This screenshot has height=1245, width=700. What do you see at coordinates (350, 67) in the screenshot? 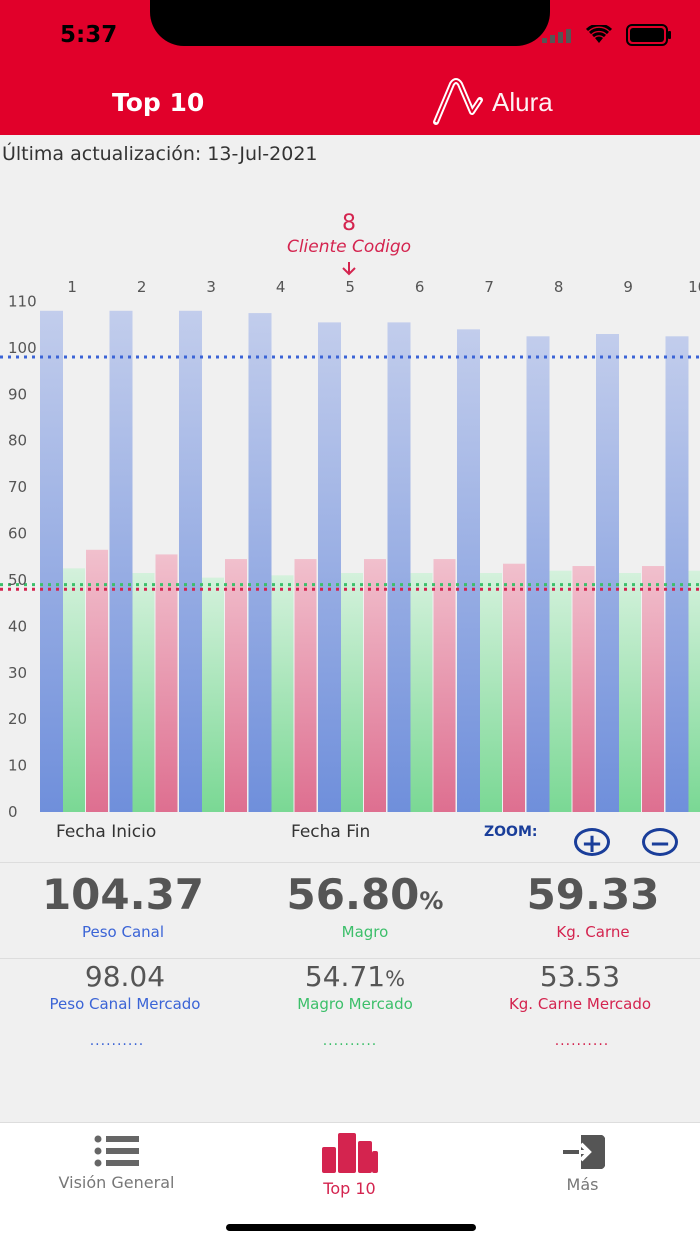
I see `header-bar: 5:37 Top 10 Alura` at bounding box center [350, 67].